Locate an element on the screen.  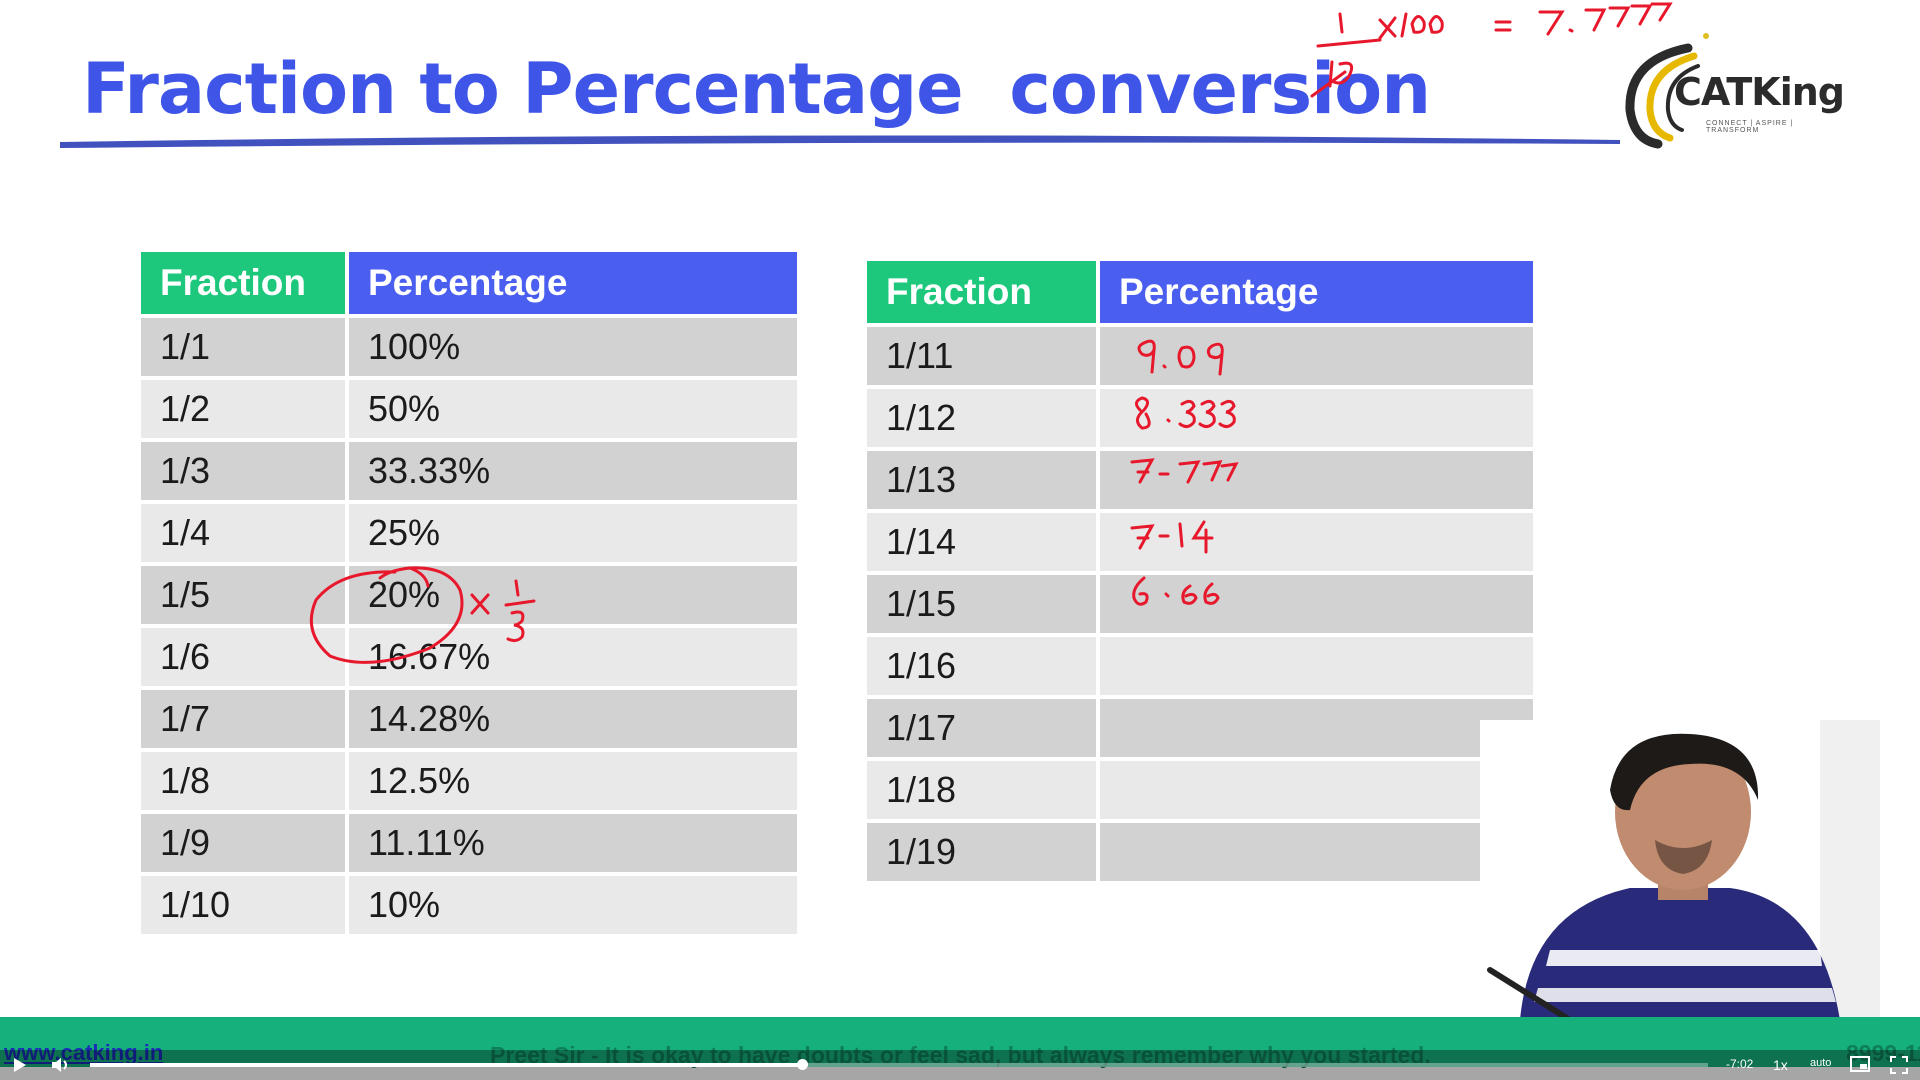
play-icon is located at coordinates (20, 1065).